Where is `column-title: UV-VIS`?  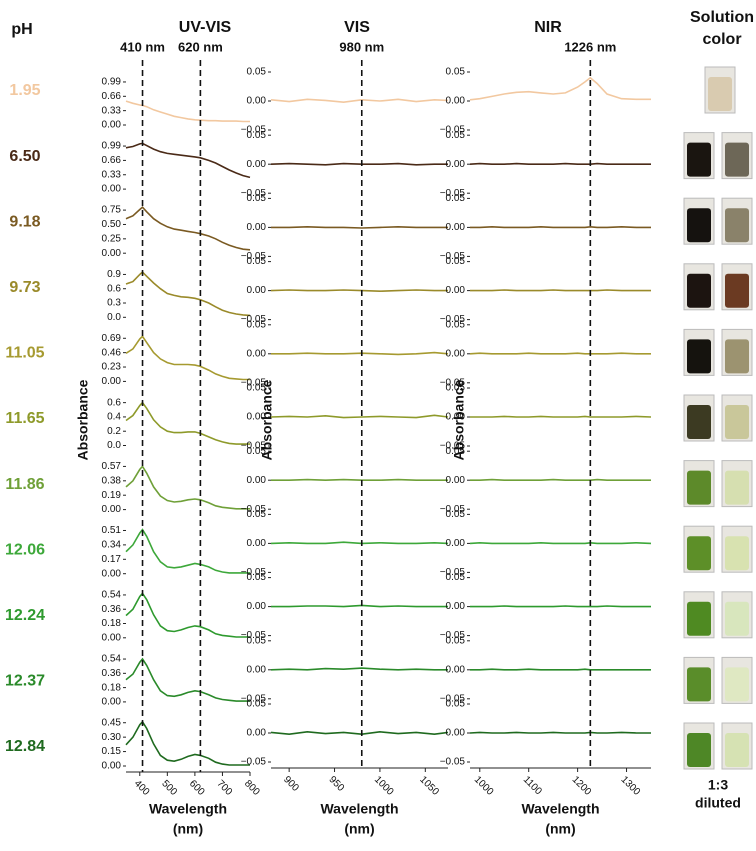 column-title: UV-VIS is located at coordinates (205, 27).